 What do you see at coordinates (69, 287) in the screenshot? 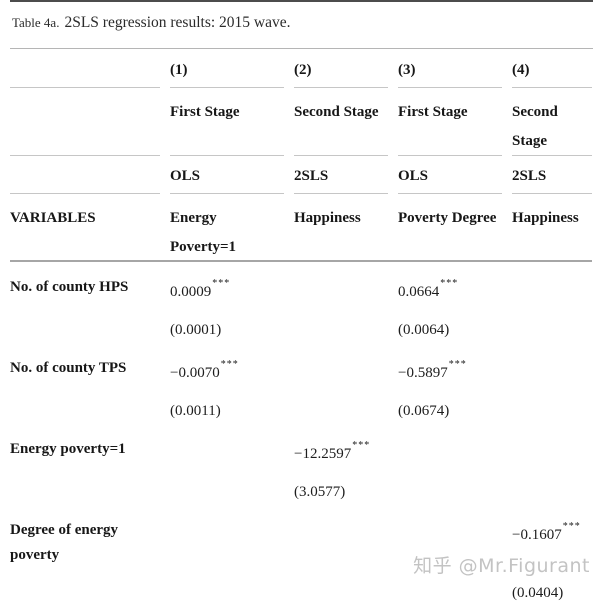
I see `row-label: No. of county HPS` at bounding box center [69, 287].